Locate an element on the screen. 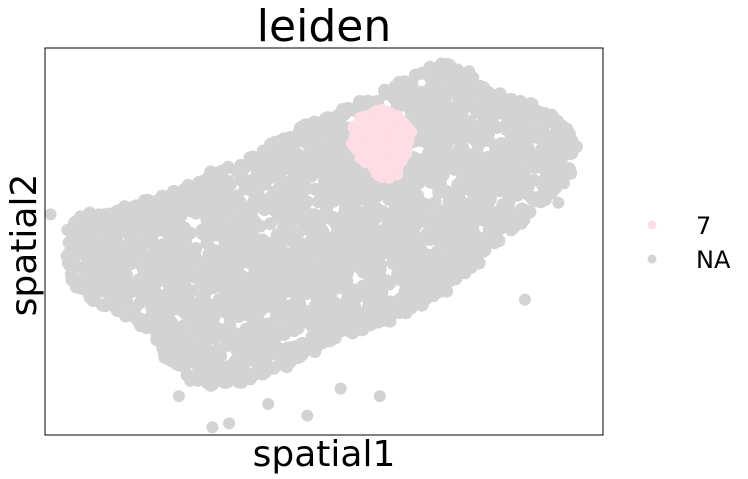 Image resolution: width=748 pixels, height=479 pixels. legend-marker-na is located at coordinates (652, 259).